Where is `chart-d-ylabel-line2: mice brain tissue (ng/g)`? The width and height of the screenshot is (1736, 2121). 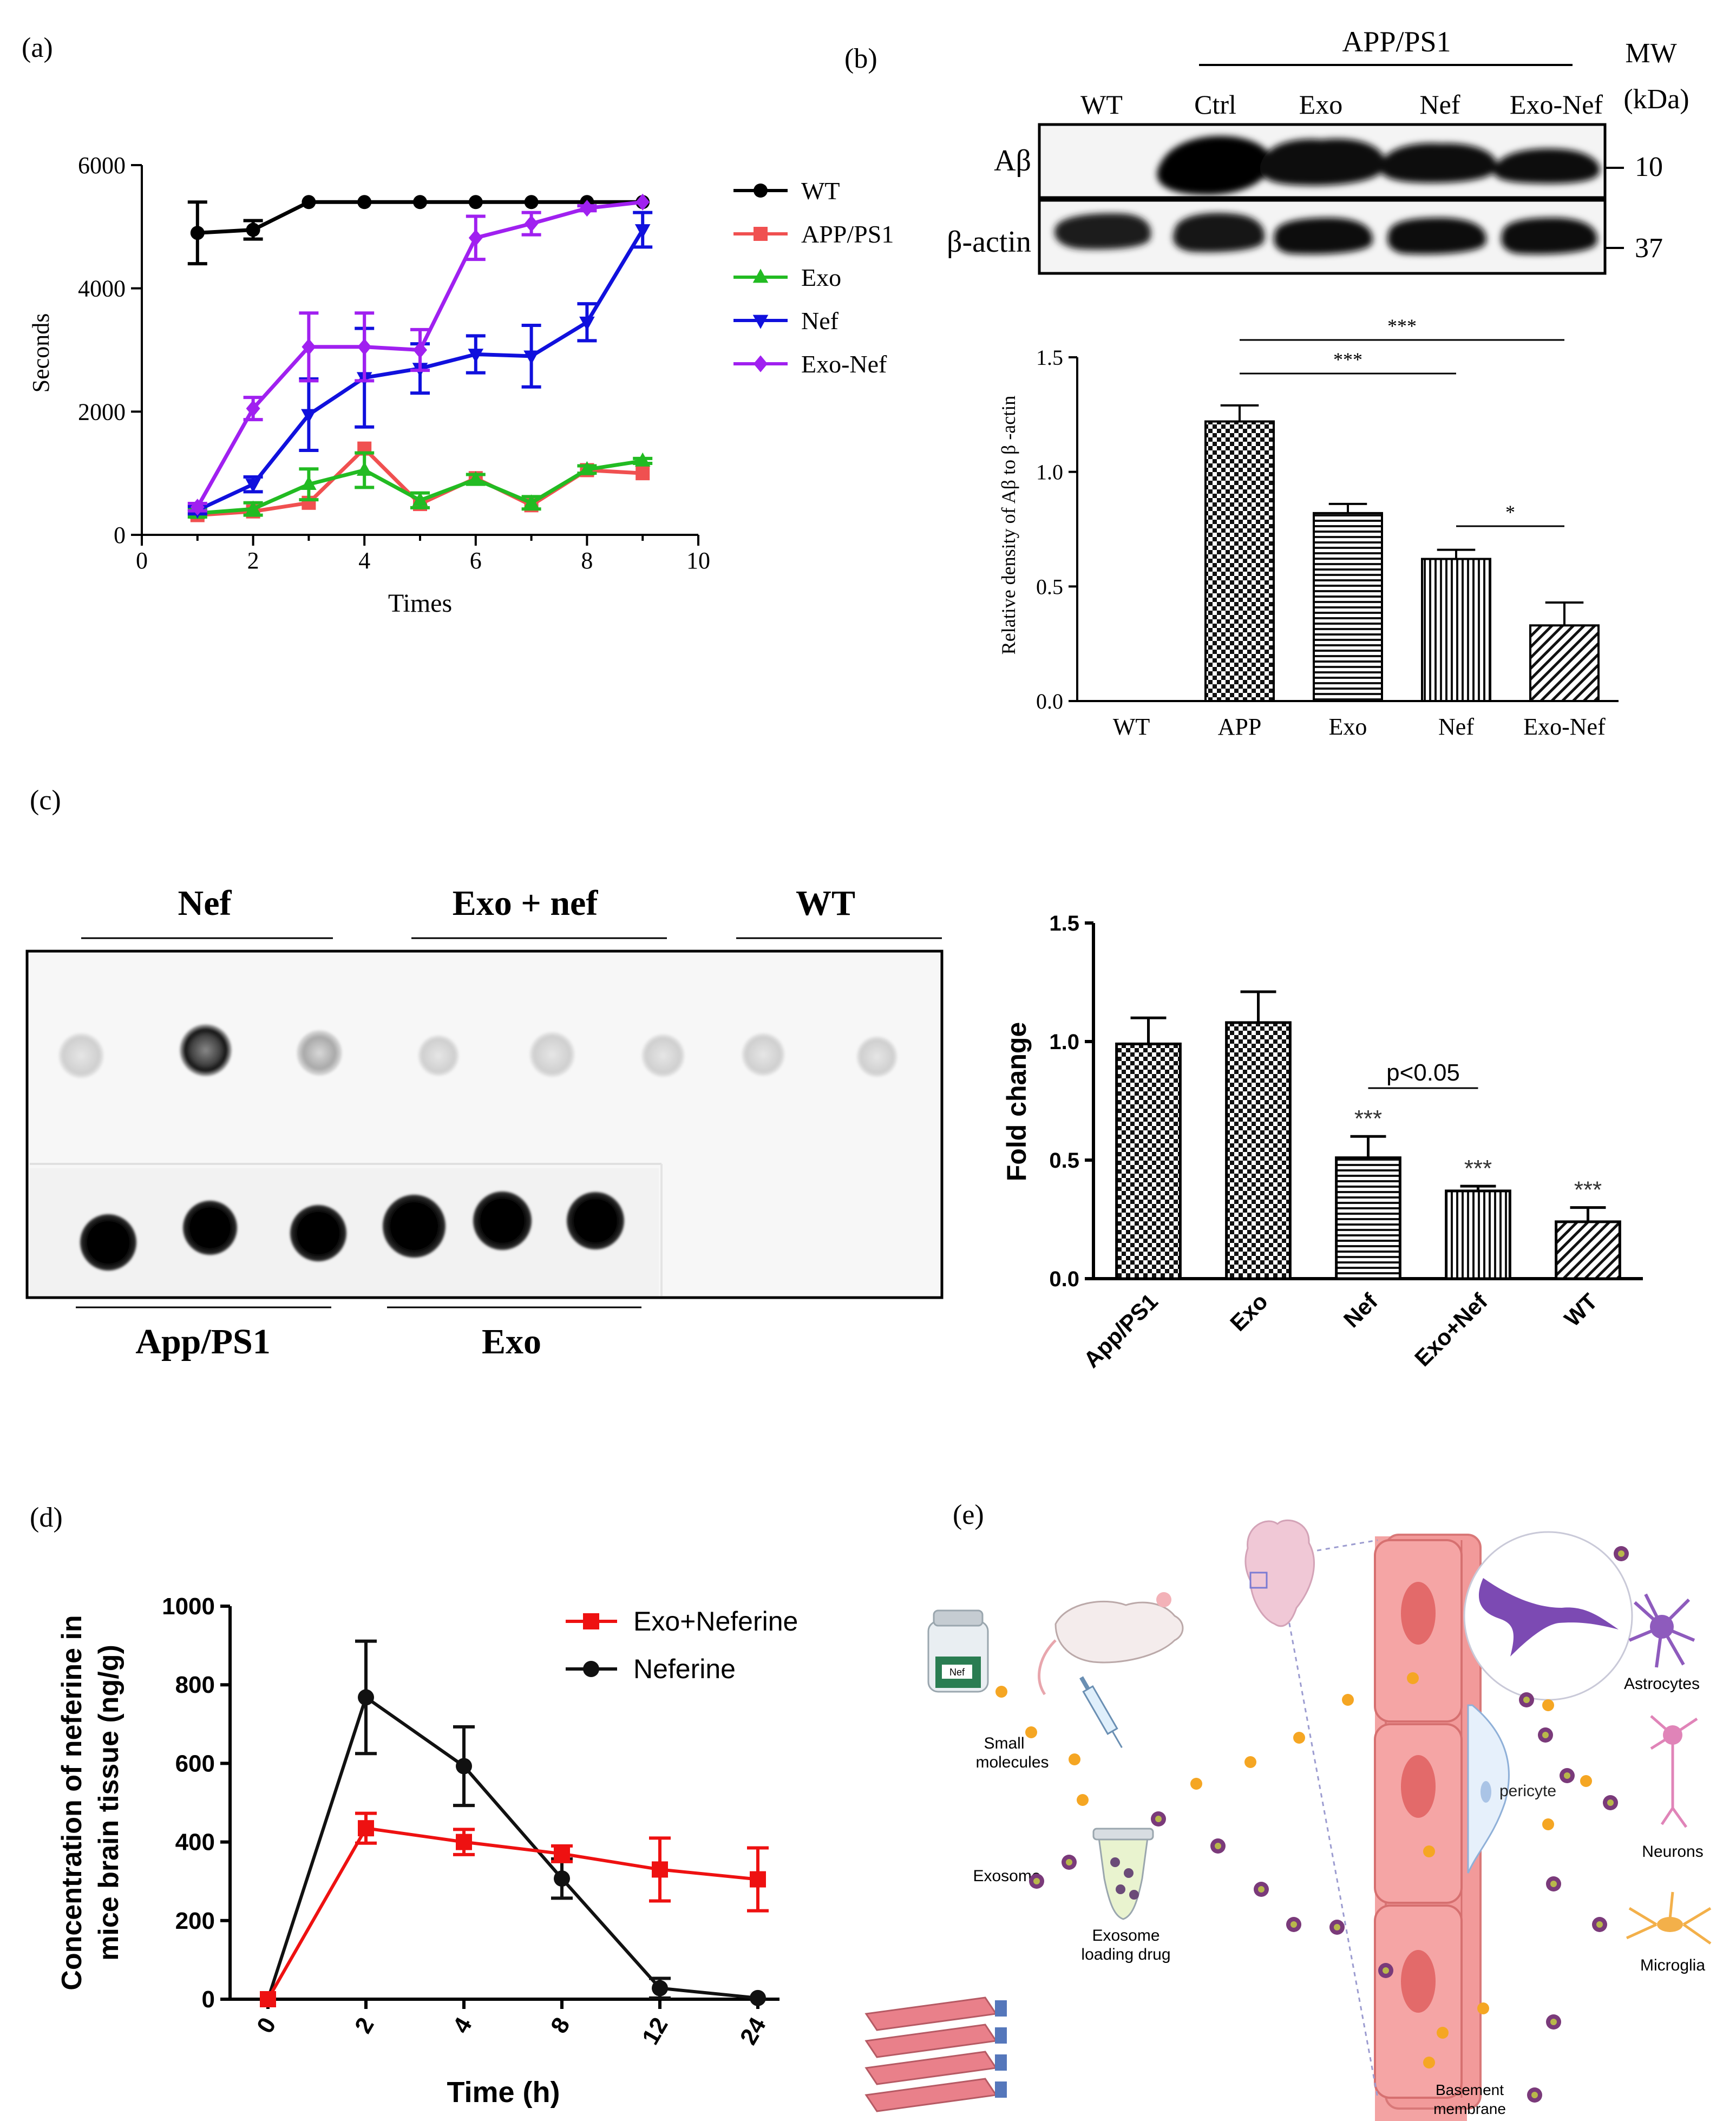
chart-d-ylabel-line2: mice brain tissue (ng/g) is located at coordinates (109, 1803).